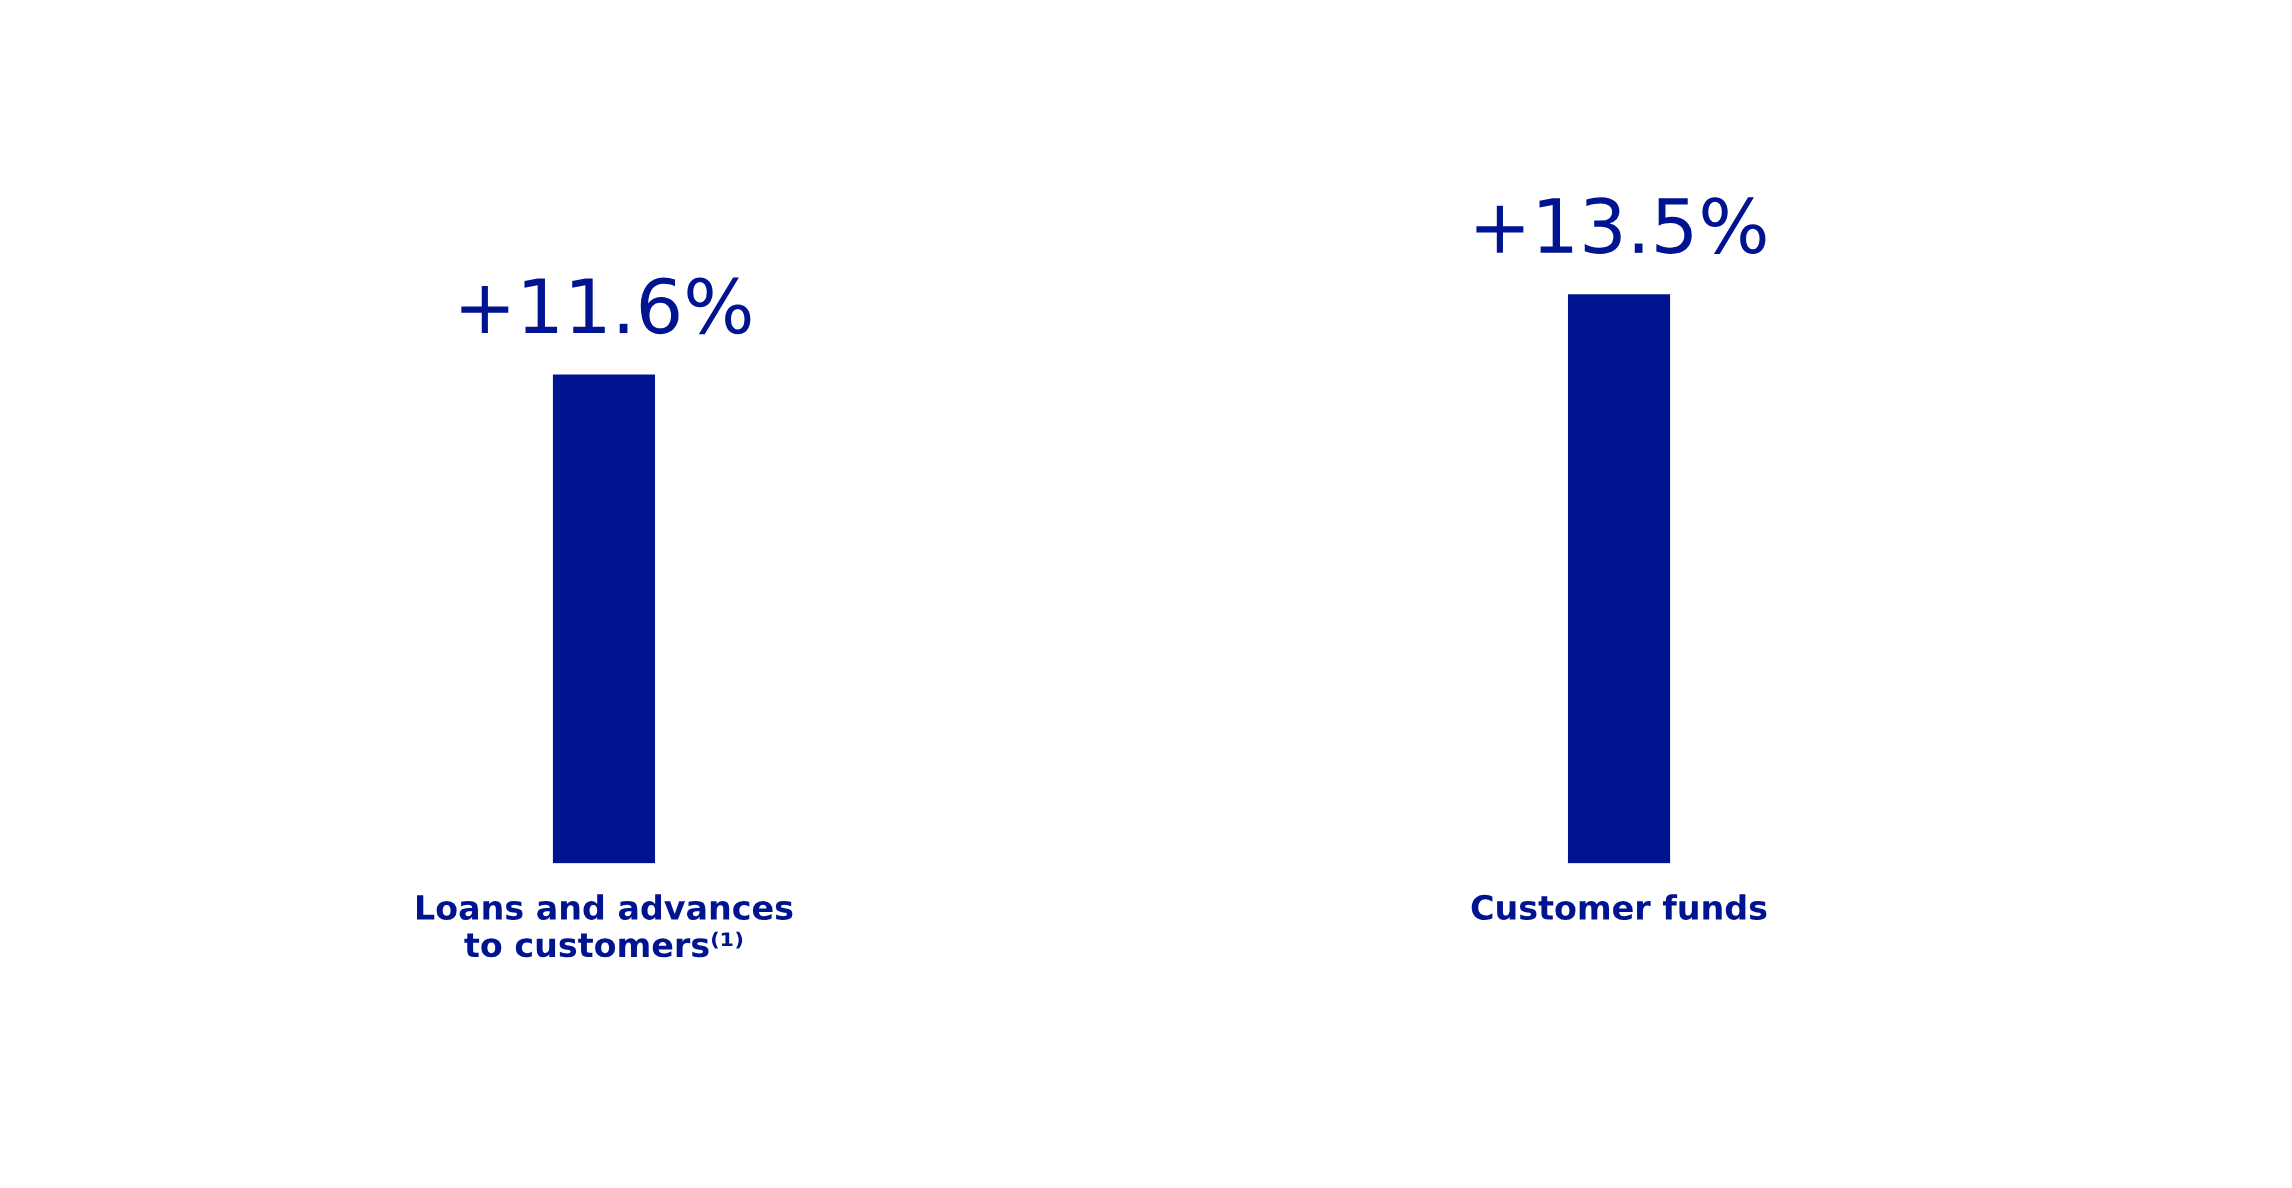 This screenshot has height=1188, width=2292. What do you see at coordinates (1619, 907) in the screenshot?
I see `x-tick-label: Customer funds` at bounding box center [1619, 907].